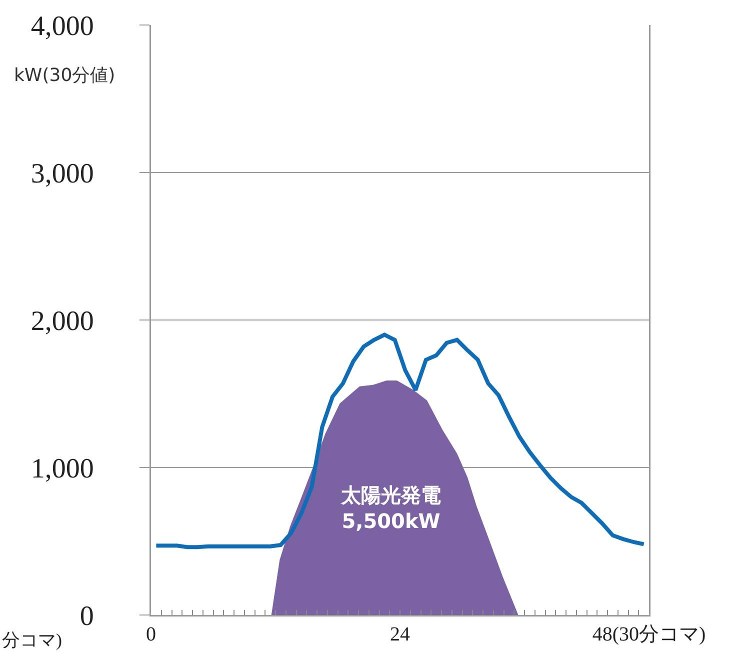  I want to click on text: 分コマ), so click(32, 640).